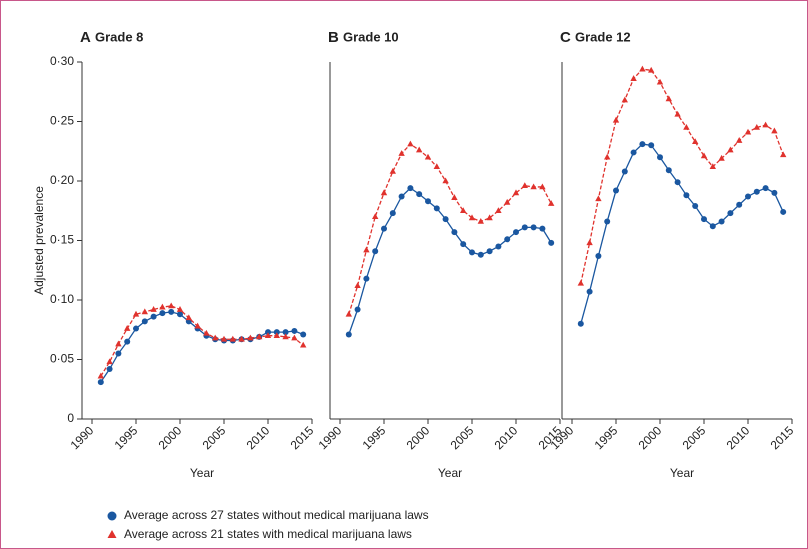 This screenshot has width=808, height=549. What do you see at coordinates (85, 37) in the screenshot?
I see `panel-label: A` at bounding box center [85, 37].